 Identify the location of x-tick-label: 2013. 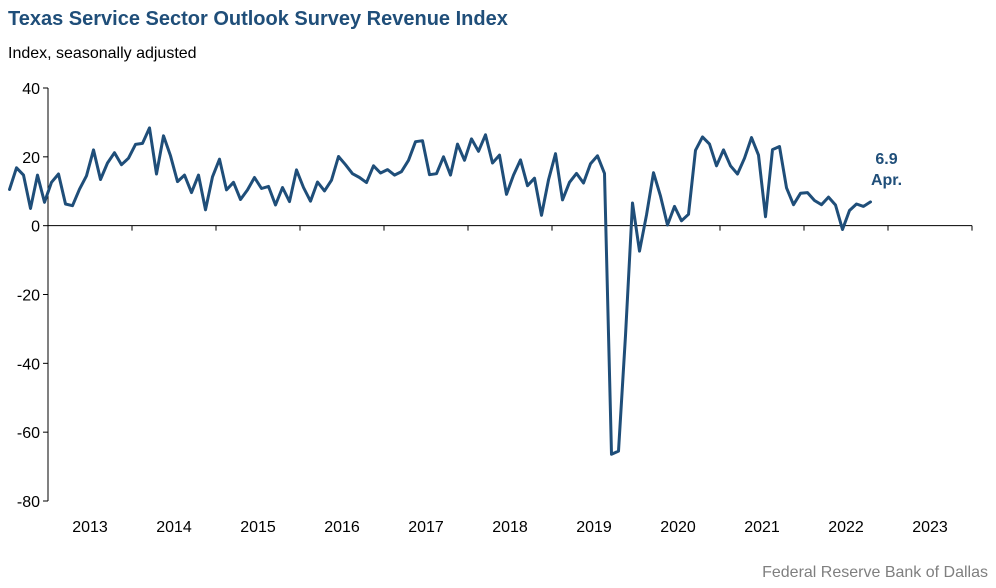
(90, 527).